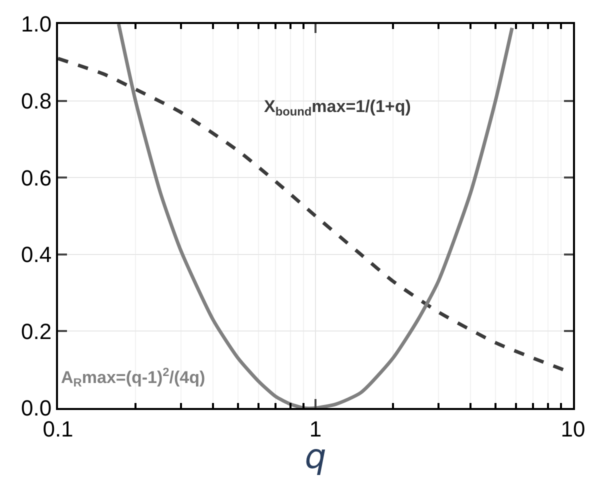 This screenshot has height=477, width=597. Describe the element at coordinates (36, 101) in the screenshot. I see `y-tick-label: 0.8` at that location.